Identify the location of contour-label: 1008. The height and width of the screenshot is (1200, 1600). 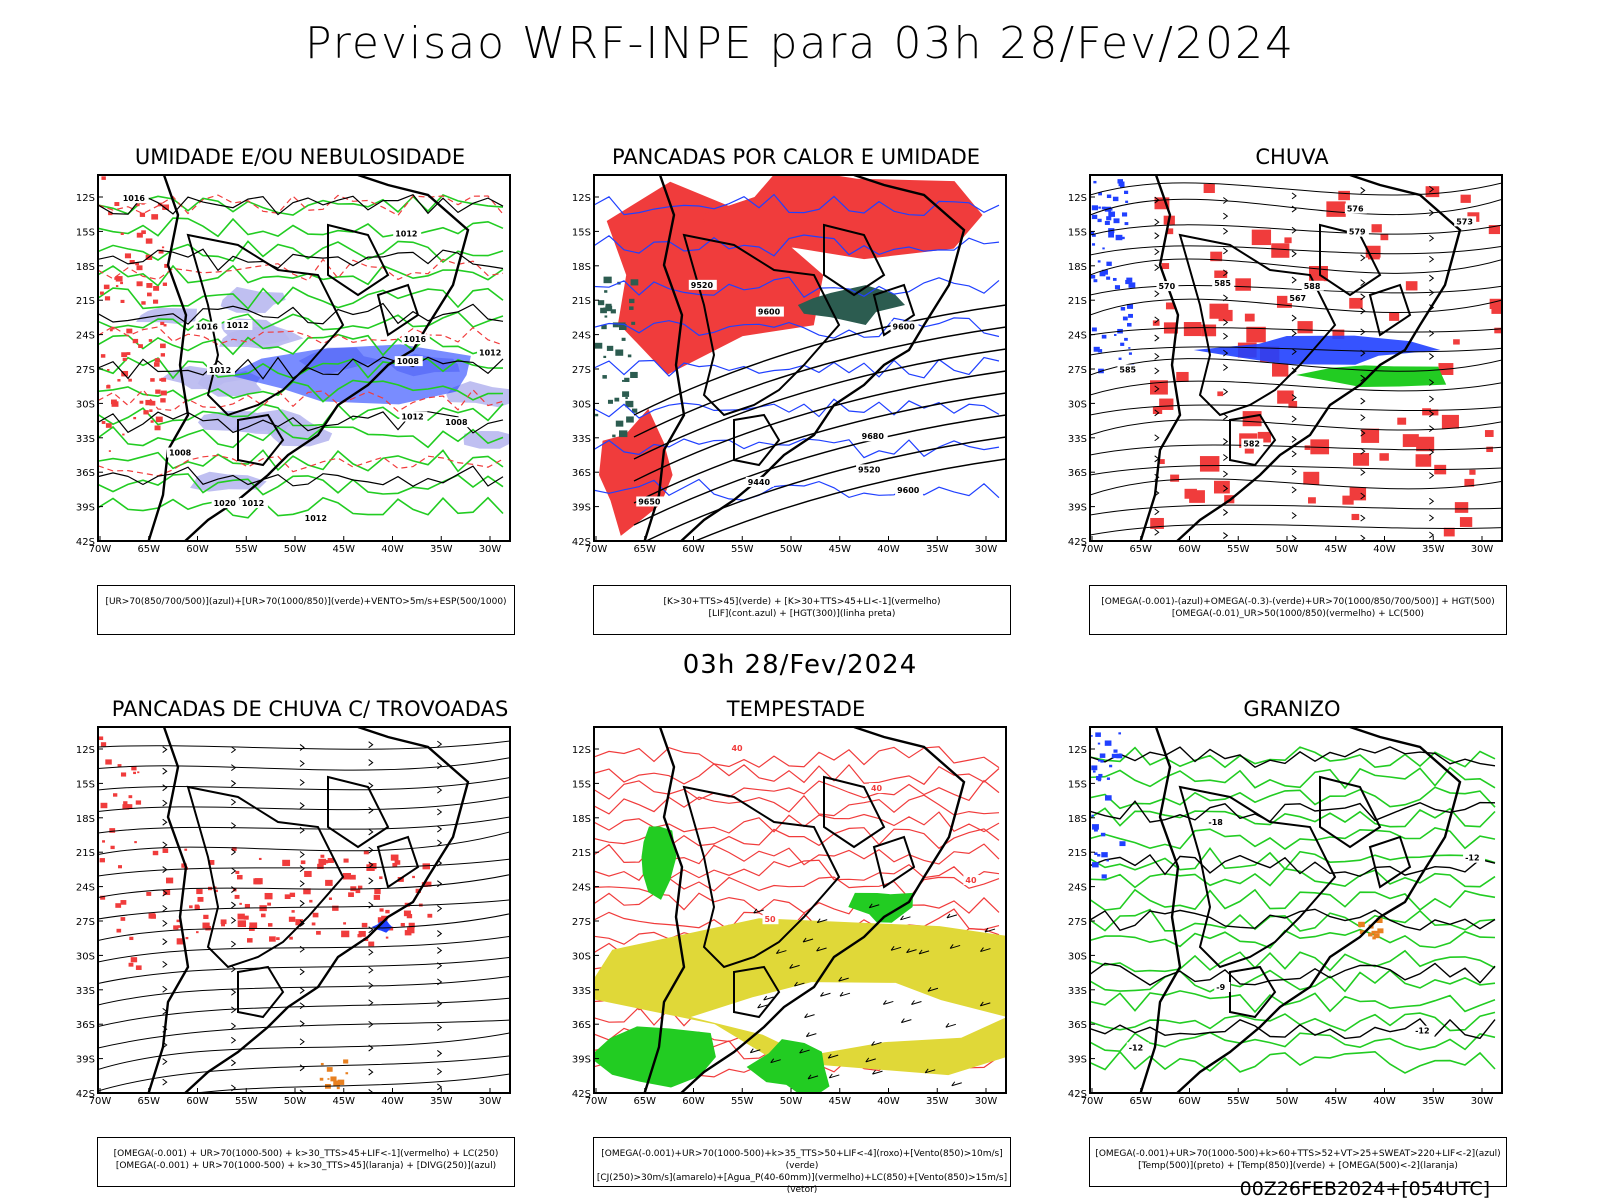
(180, 453).